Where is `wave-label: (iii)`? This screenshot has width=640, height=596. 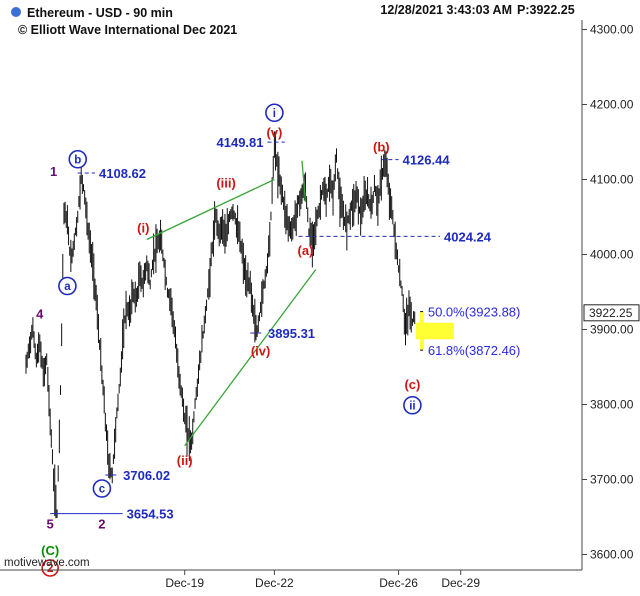 wave-label: (iii) is located at coordinates (226, 182).